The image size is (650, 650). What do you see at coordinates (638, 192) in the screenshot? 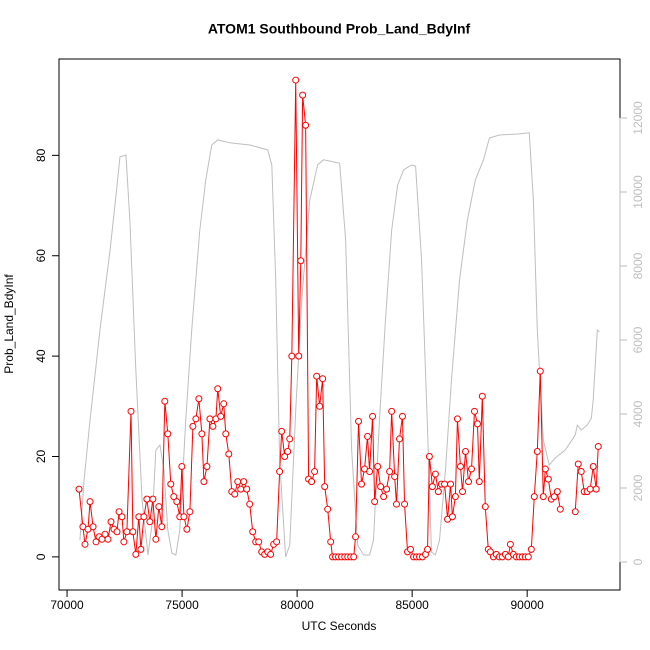
I see `y2-tick-label: 10000` at bounding box center [638, 192].